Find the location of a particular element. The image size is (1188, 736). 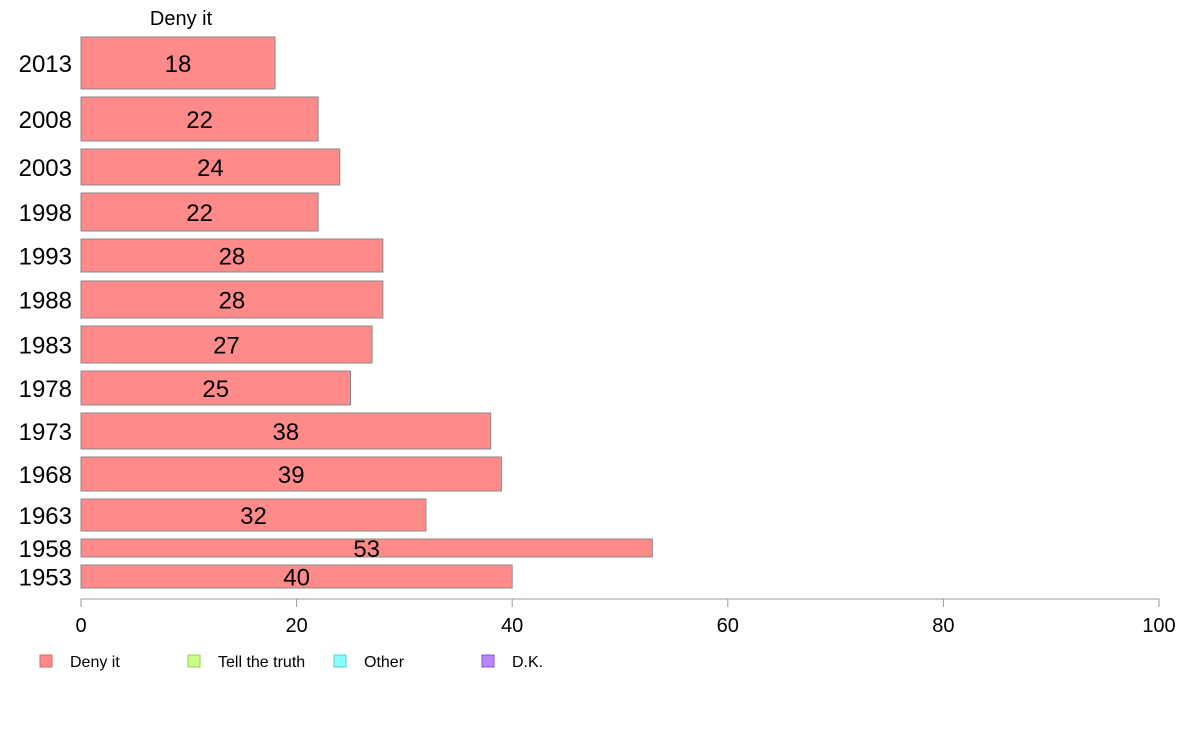

data-label-2008: 22 is located at coordinates (199, 120).